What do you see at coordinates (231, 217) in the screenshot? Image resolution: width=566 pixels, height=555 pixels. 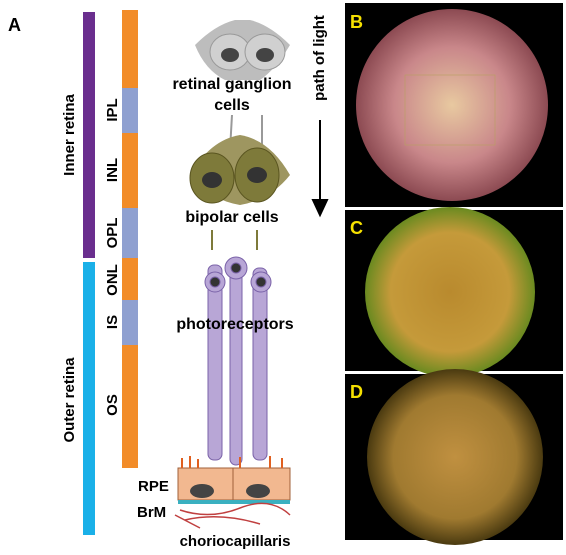 I see `cell-label: bipolar cells` at bounding box center [231, 217].